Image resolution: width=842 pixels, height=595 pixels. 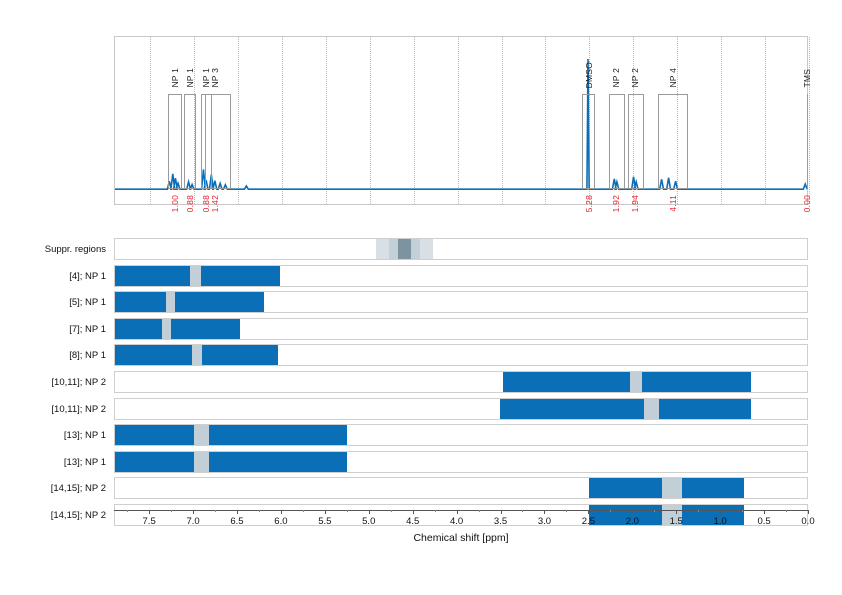 What do you see at coordinates (807, 78) in the screenshot?
I see `peak-label: TMS` at bounding box center [807, 78].